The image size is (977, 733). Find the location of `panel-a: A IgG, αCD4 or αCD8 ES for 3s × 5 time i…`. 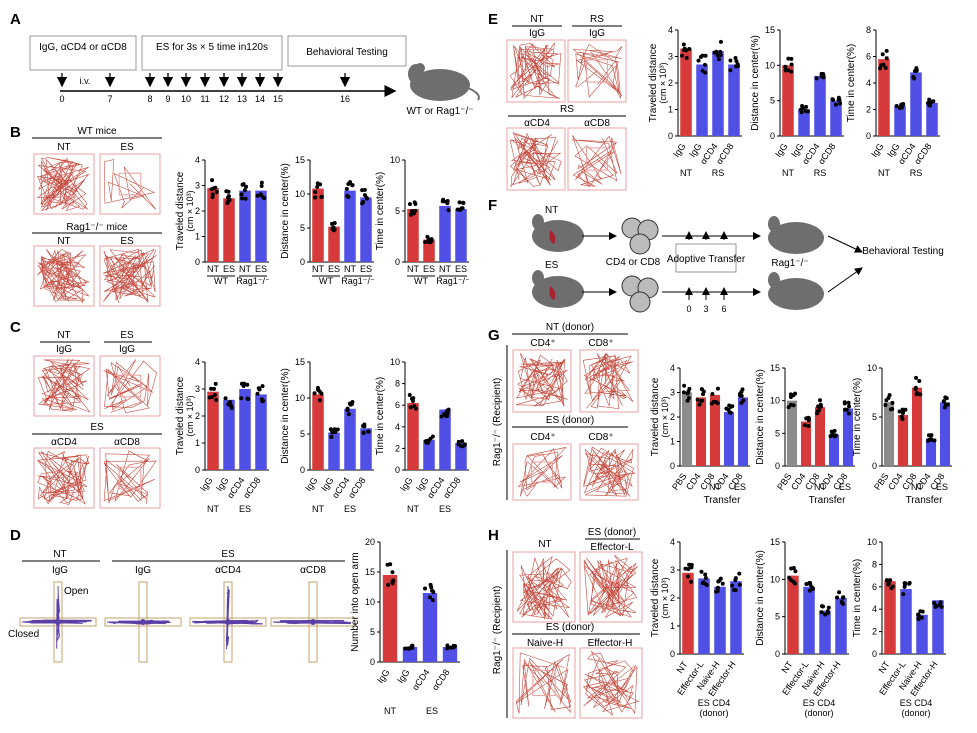

panel-a: A IgG, αCD4 or αCD8 ES for 3s × 5 time i… is located at coordinates (245, 64).